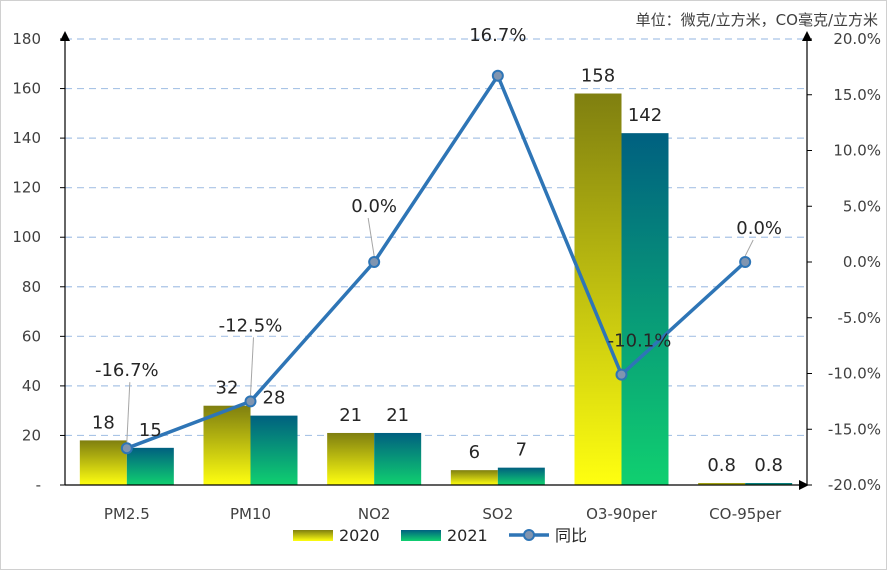 The width and height of the screenshot is (887, 571). I want to click on y-right-tick-label: -5.0%, so click(859, 318).